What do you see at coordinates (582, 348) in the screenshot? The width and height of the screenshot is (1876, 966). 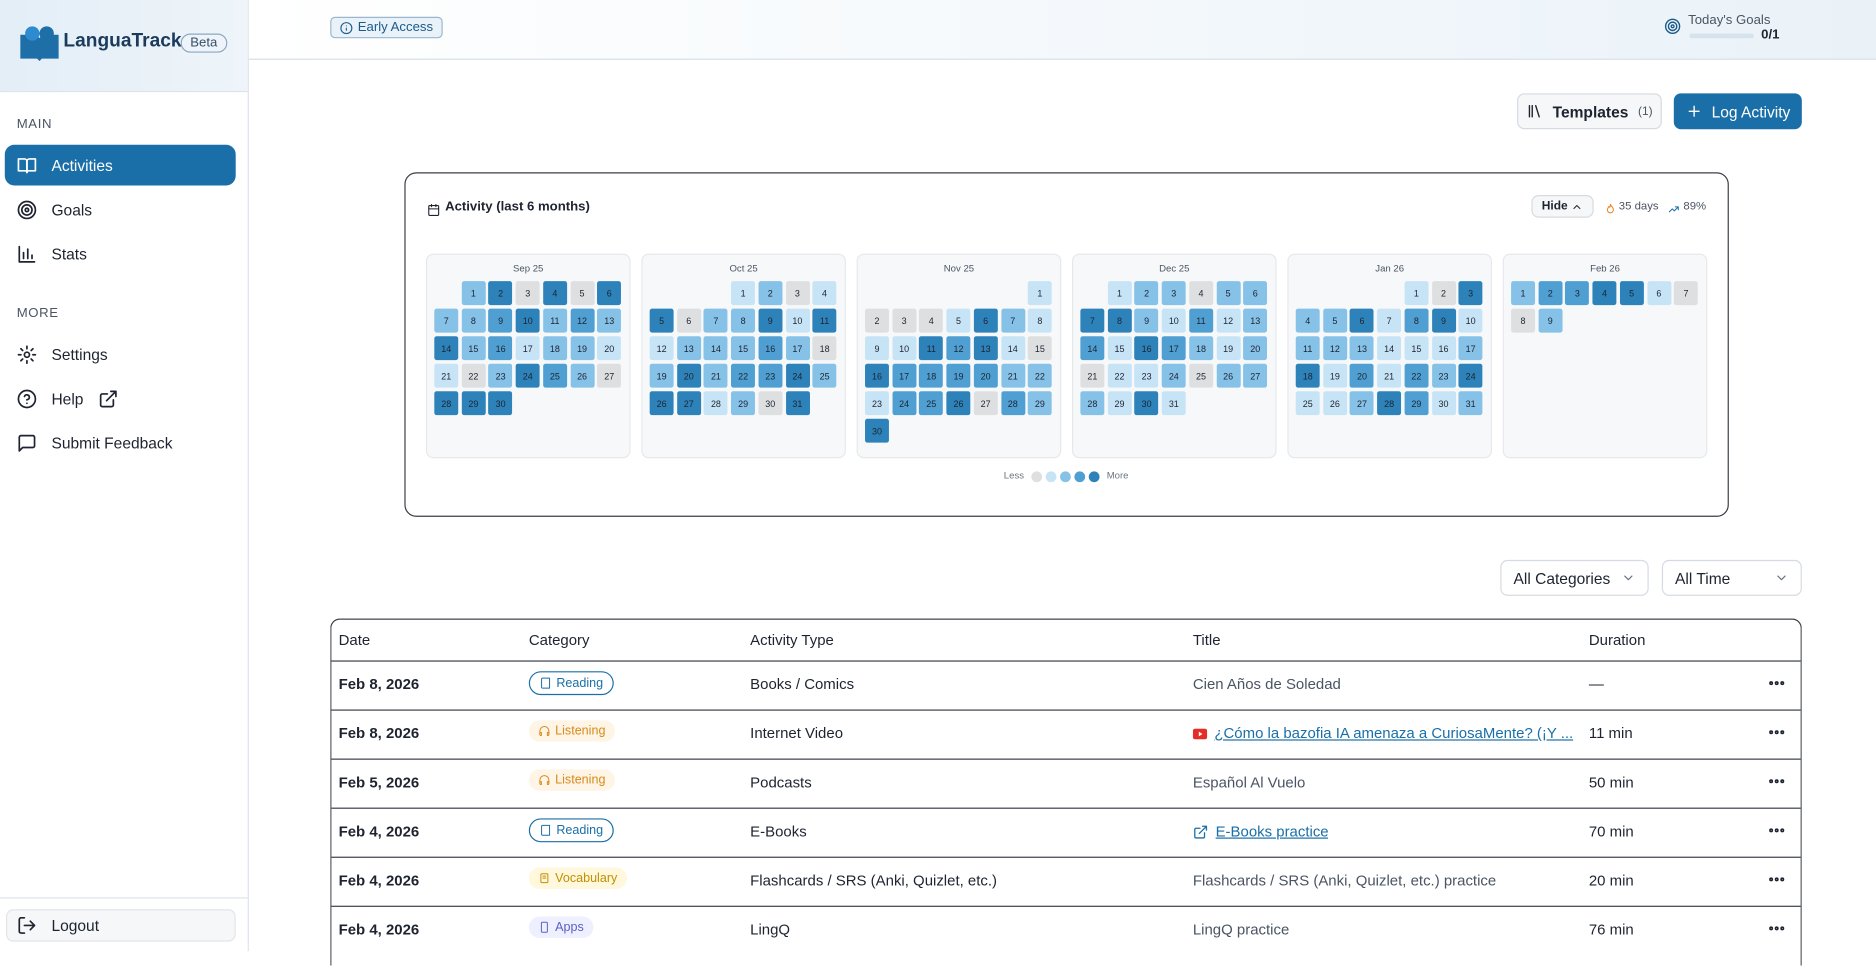 I see `day-cell: 19` at bounding box center [582, 348].